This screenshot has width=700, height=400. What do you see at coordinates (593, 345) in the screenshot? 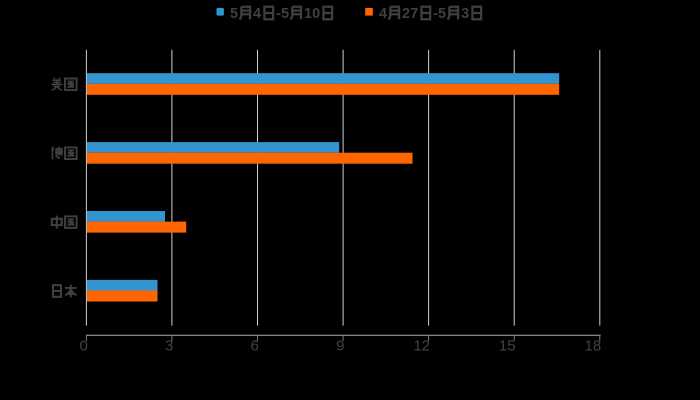
I see `svg-text: 18` at bounding box center [593, 345].